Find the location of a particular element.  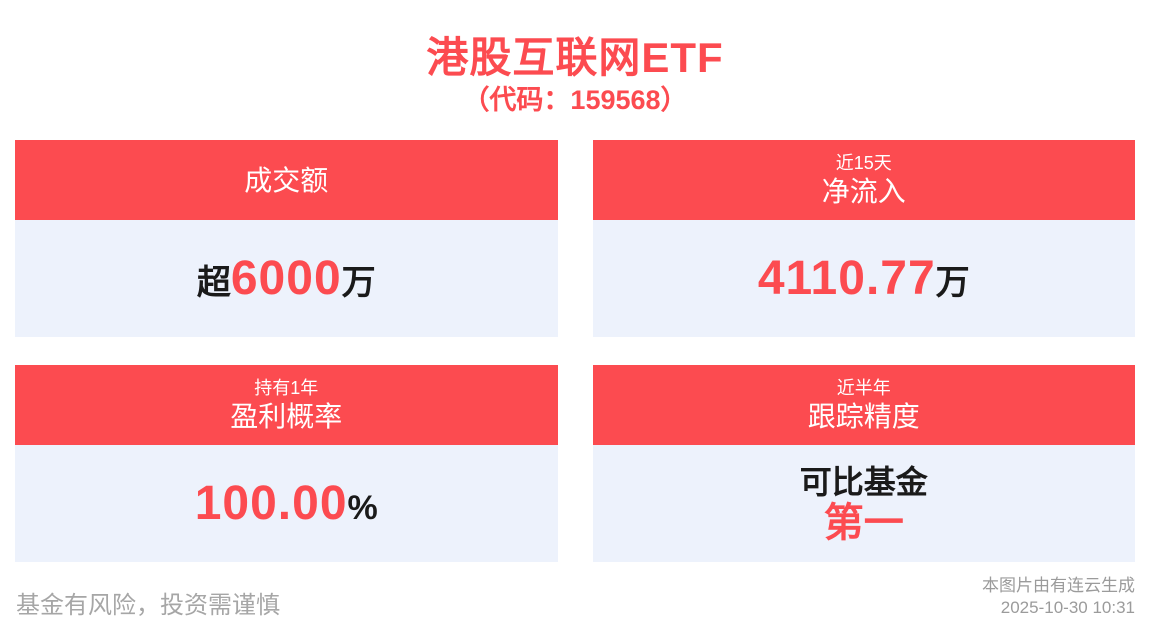

card-net-inflow-period: 近15天 is located at coordinates (863, 163).